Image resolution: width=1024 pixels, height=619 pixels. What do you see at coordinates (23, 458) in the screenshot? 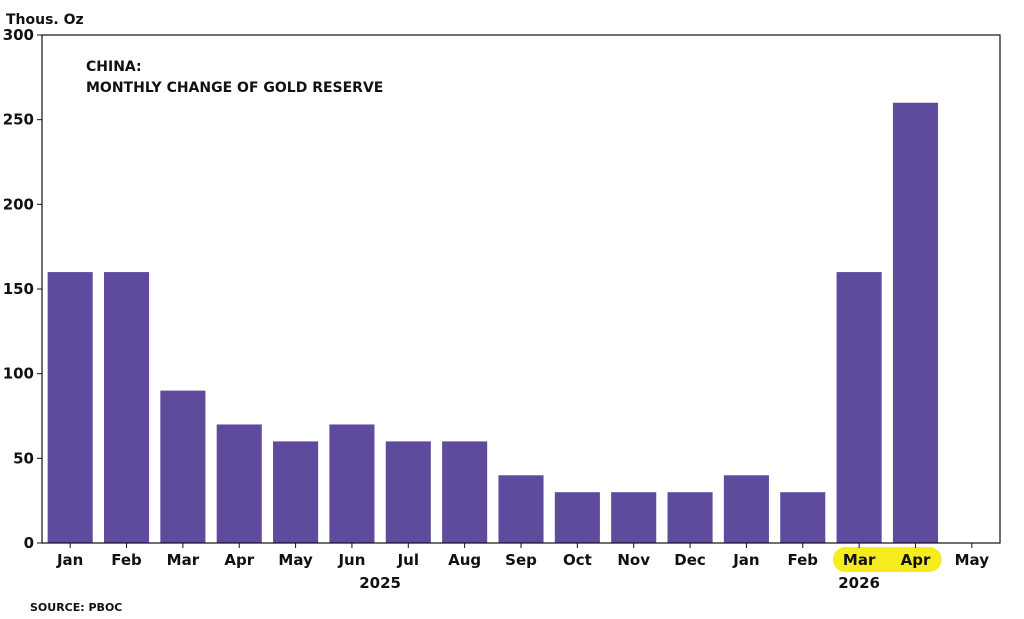
I see `y-tick-label: 50` at bounding box center [23, 458].